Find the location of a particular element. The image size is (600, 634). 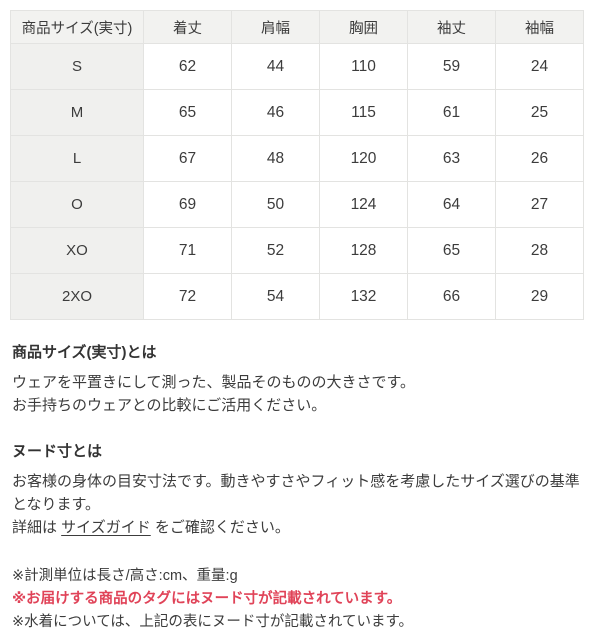

size-label-cell: 2XO is located at coordinates (77, 296).